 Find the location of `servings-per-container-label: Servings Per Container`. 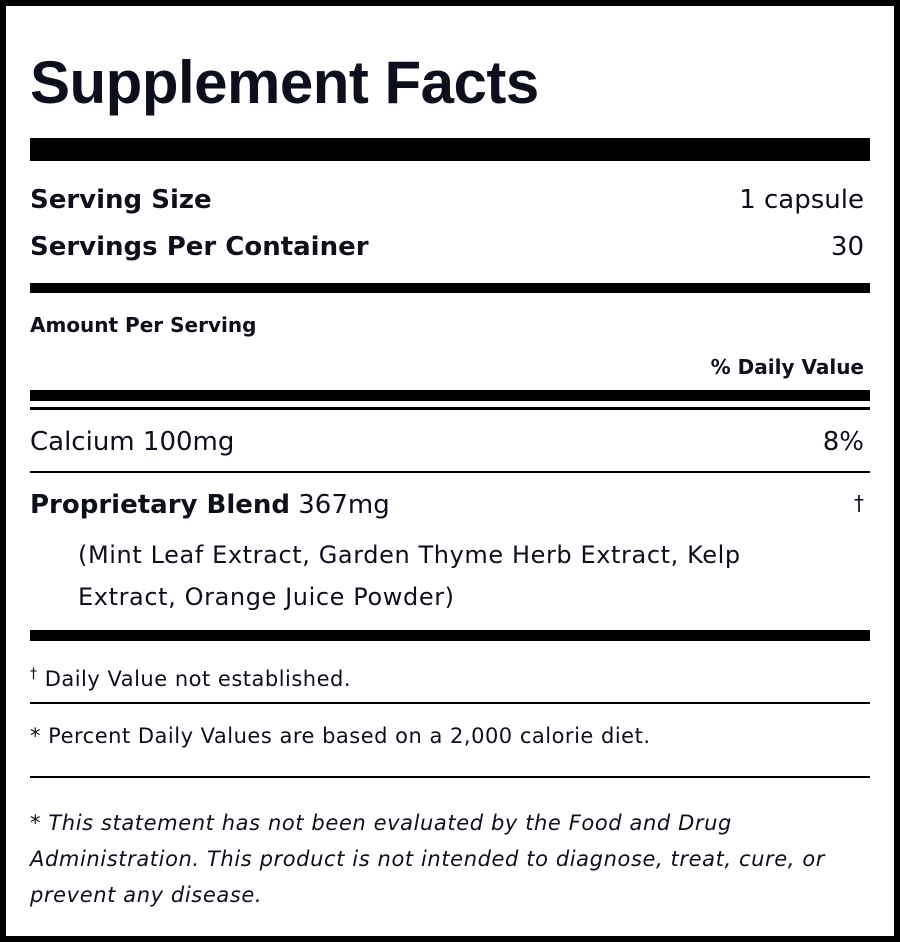

servings-per-container-label: Servings Per Container is located at coordinates (199, 247).